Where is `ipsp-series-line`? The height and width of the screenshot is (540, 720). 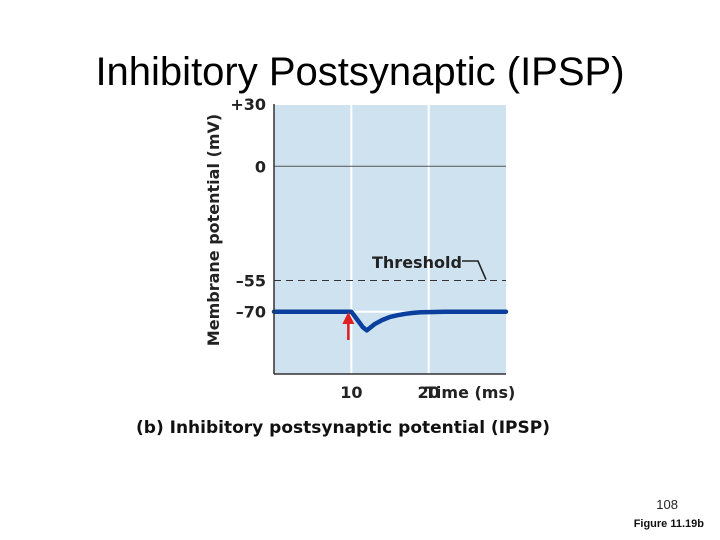 ipsp-series-line is located at coordinates (390, 321).